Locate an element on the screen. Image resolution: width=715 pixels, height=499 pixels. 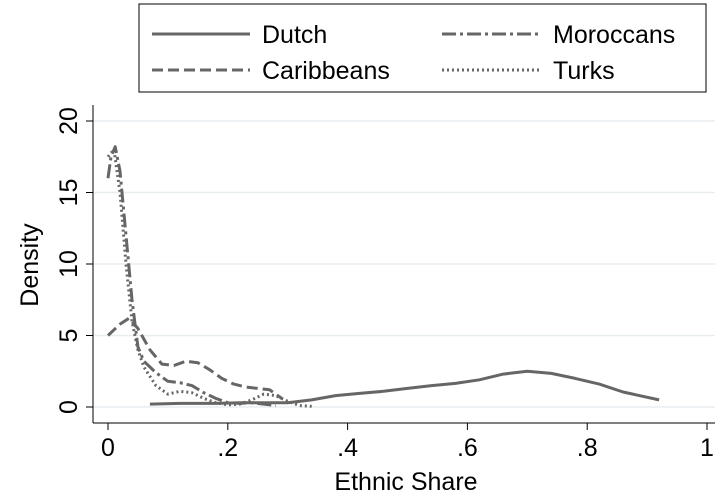
legend-label-turks: Turks is located at coordinates (584, 71).